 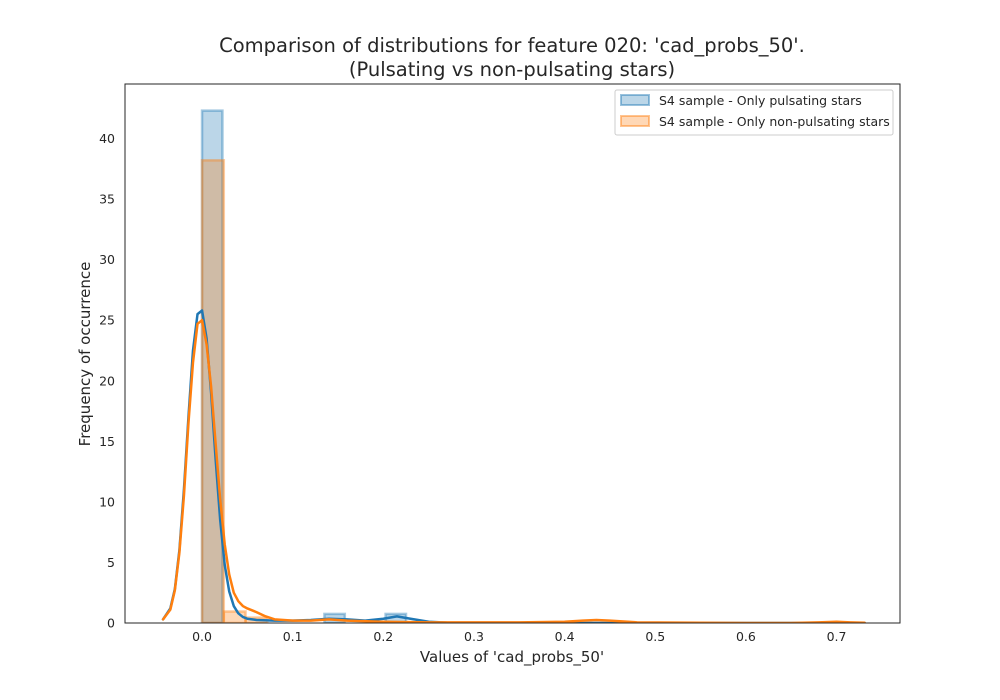 What do you see at coordinates (565, 636) in the screenshot?
I see `x-tick-label: 0.4` at bounding box center [565, 636].